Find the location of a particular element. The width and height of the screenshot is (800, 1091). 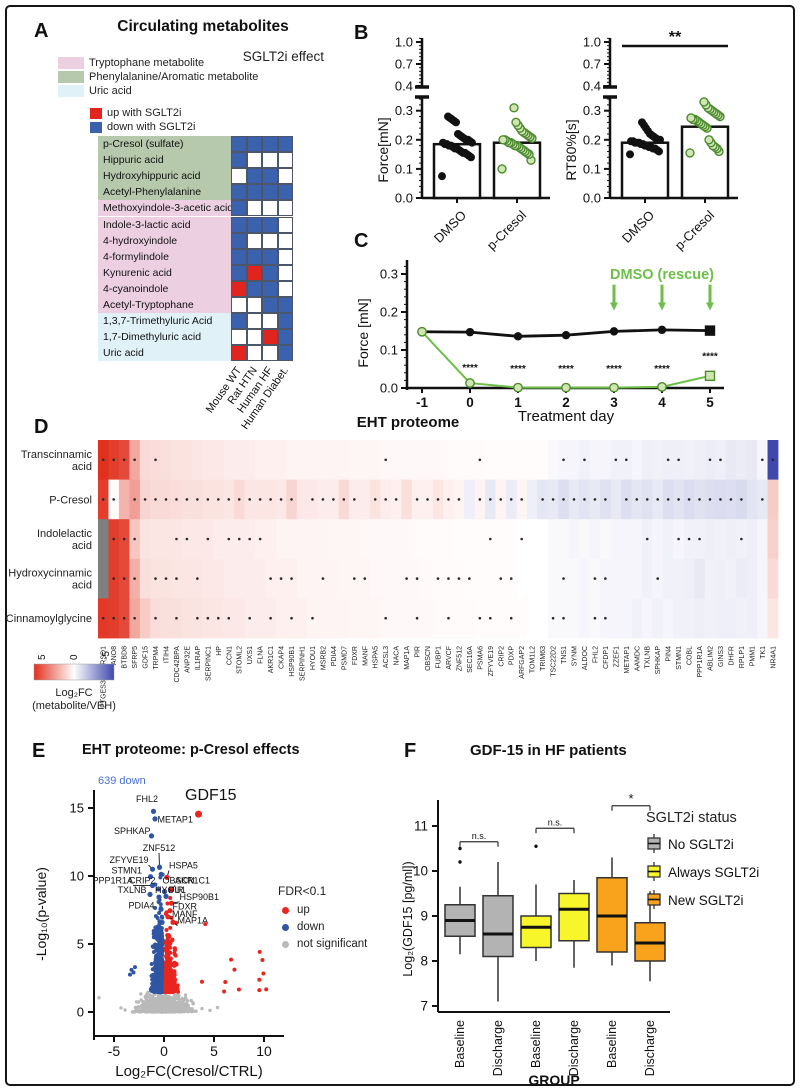

fdr-legend: FDR<0.1 up down not significant is located at coordinates (322, 919).